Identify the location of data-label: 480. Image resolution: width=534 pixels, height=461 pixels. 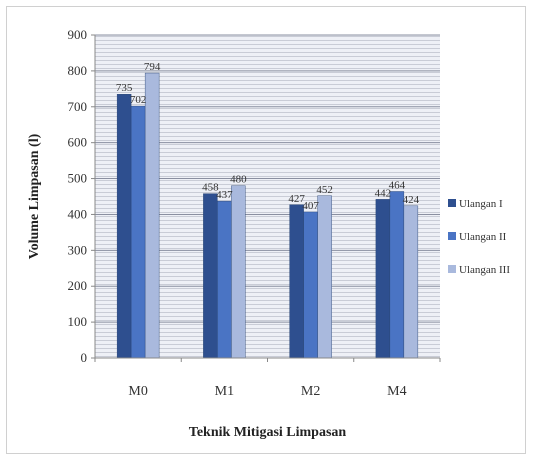
(238, 180).